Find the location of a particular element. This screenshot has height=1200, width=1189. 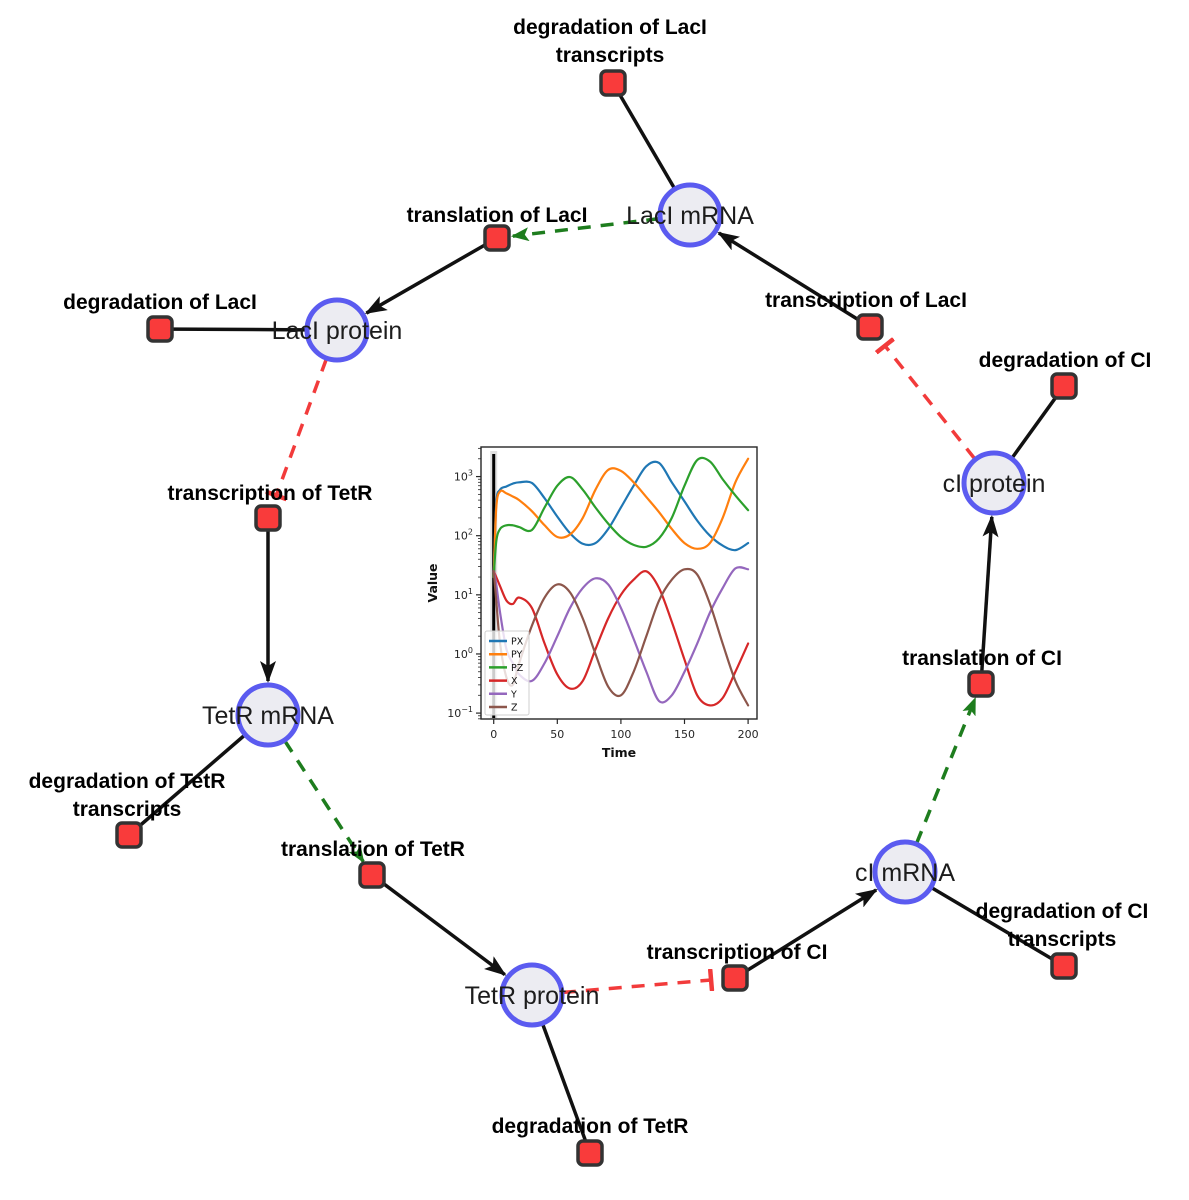

edge-consumption-laci_prot-to-deg_laci is located at coordinates (239, 329).